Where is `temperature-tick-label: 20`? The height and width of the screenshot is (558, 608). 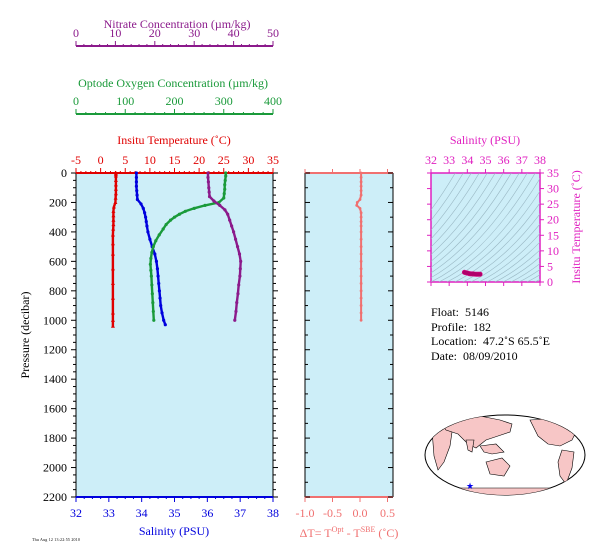
temperature-tick-label: 20 is located at coordinates (199, 160).